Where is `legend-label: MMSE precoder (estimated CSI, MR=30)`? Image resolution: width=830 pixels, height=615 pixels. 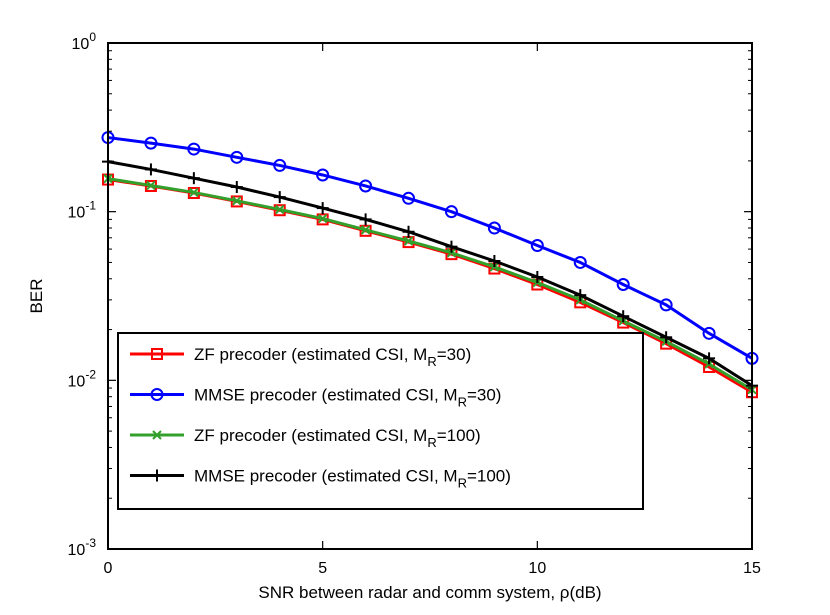
legend-label: MMSE precoder (estimated CSI, MR=30) is located at coordinates (347, 398).